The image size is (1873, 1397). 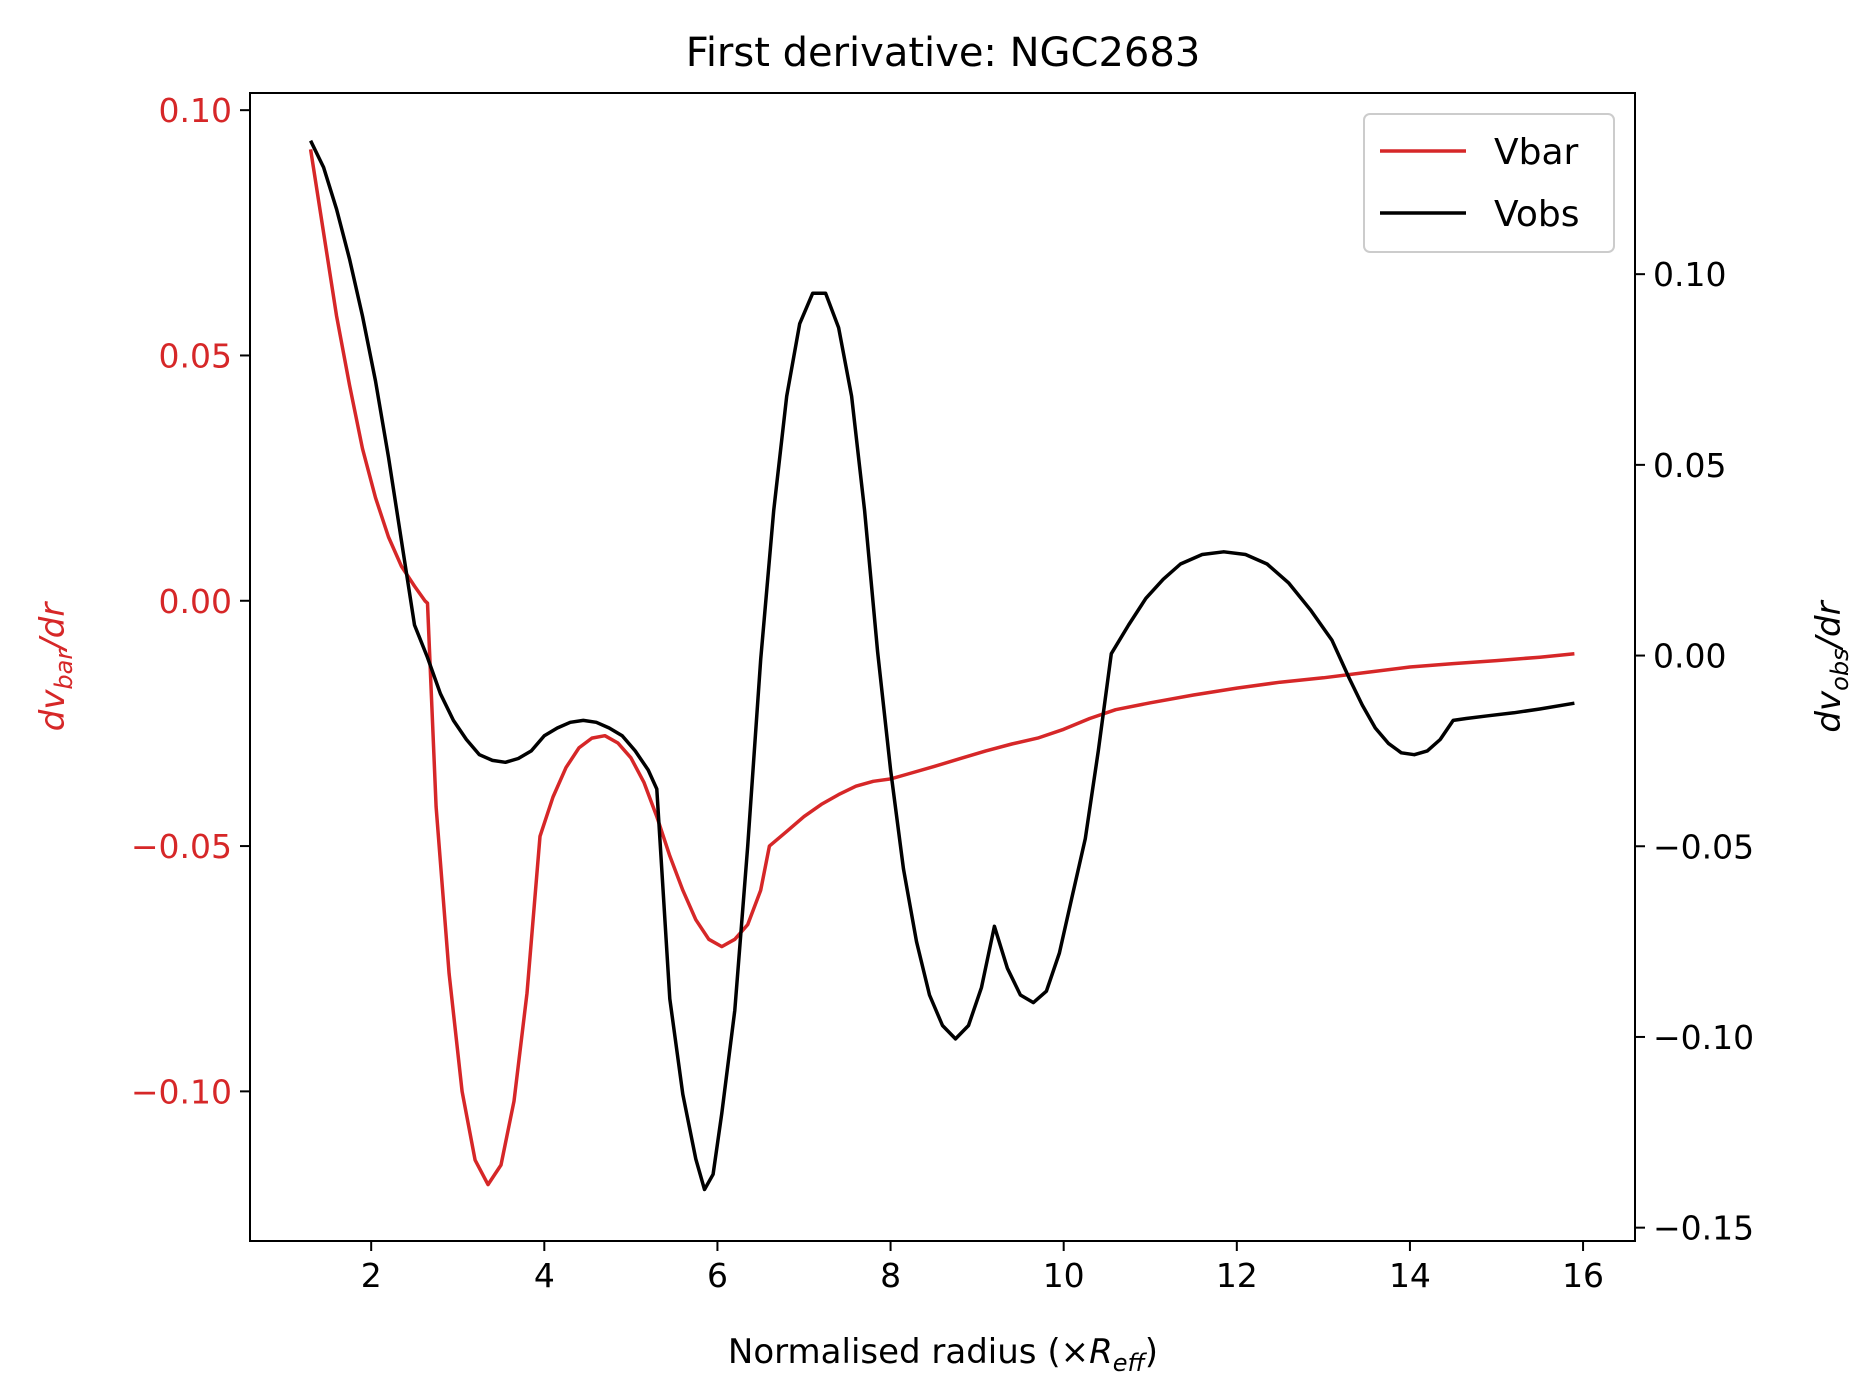 What do you see at coordinates (1840, 669) in the screenshot?
I see `y-axis-right-label-subscript: obs` at bounding box center [1840, 669].